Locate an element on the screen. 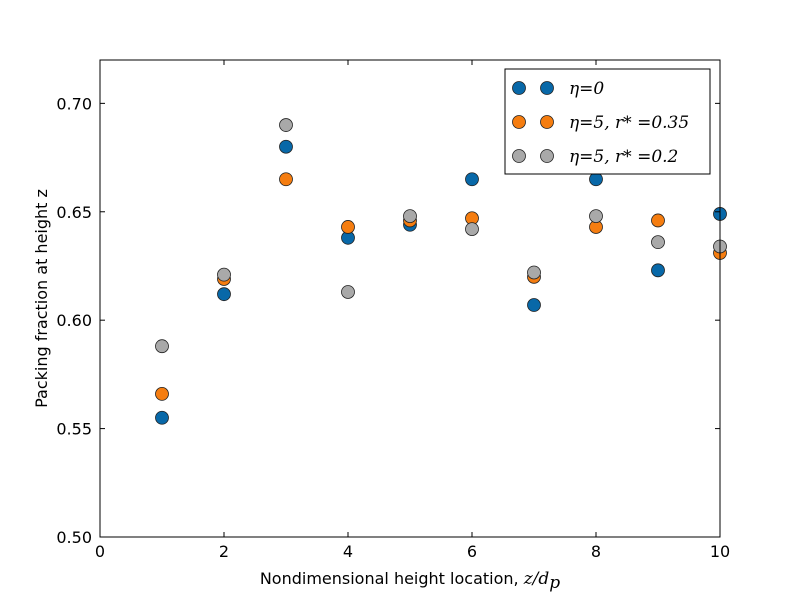 The width and height of the screenshot is (800, 597). x-tick-label: 6 is located at coordinates (472, 551).